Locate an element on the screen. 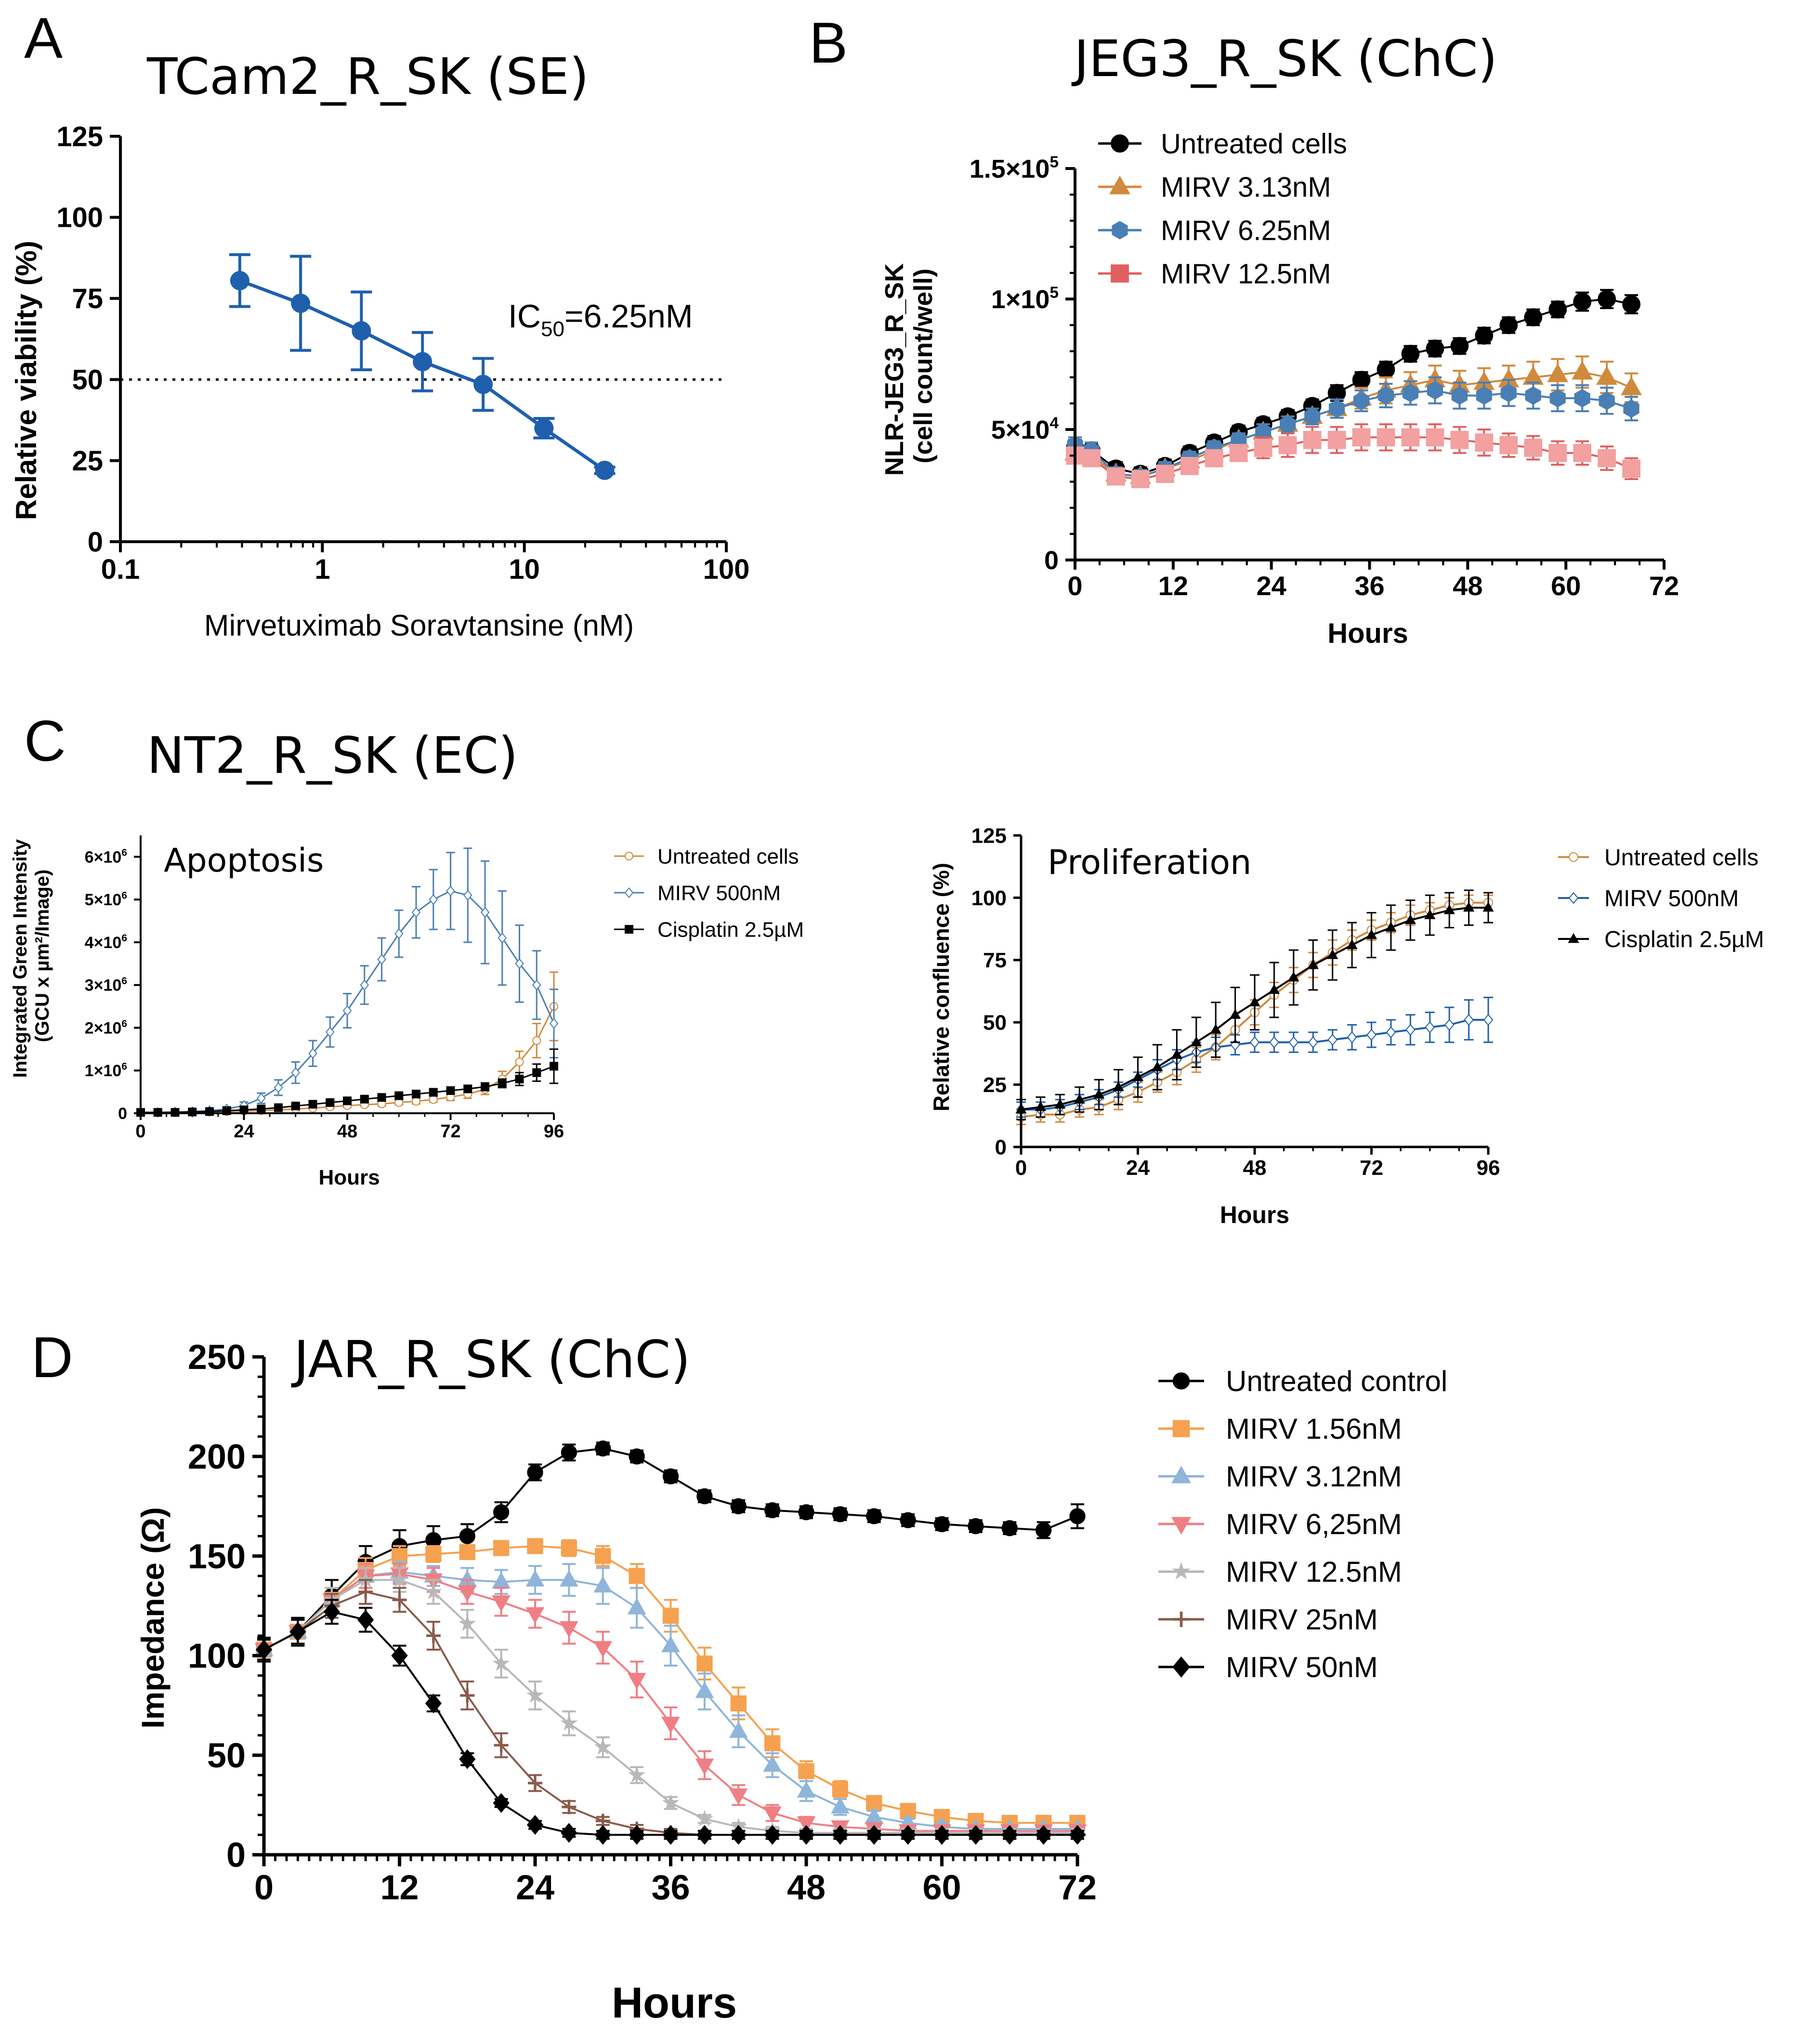 The height and width of the screenshot is (2044, 1797). chart-a-axes: 0.1 1 10 100 0 25 50 75 100 125 is located at coordinates (402, 353).